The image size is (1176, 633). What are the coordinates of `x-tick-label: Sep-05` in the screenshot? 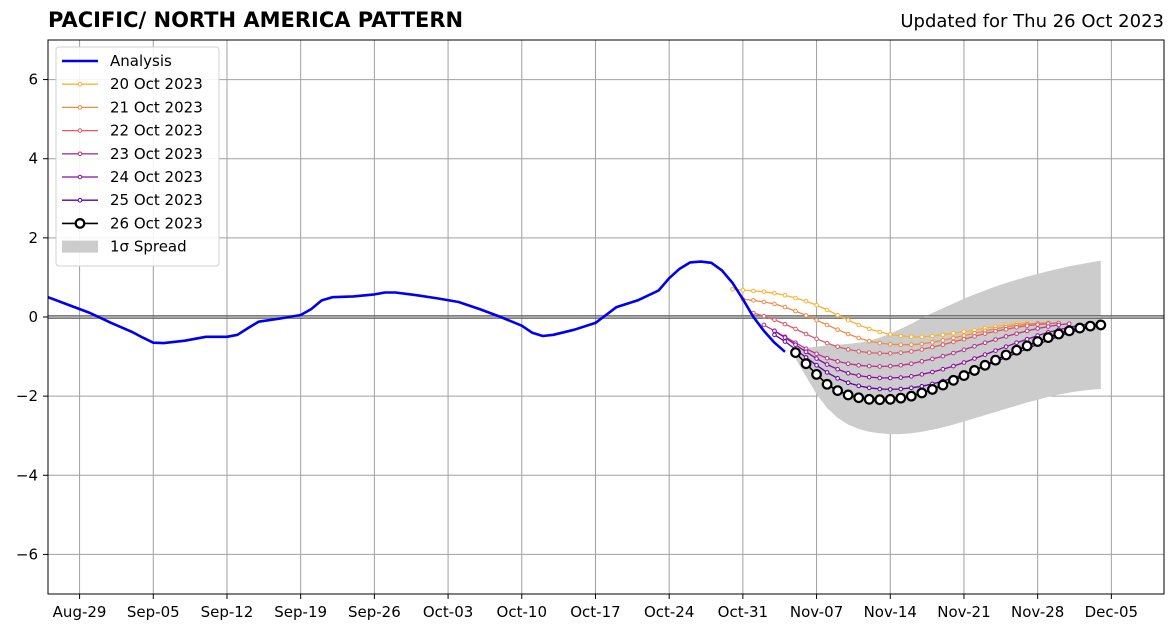 It's located at (153, 612).